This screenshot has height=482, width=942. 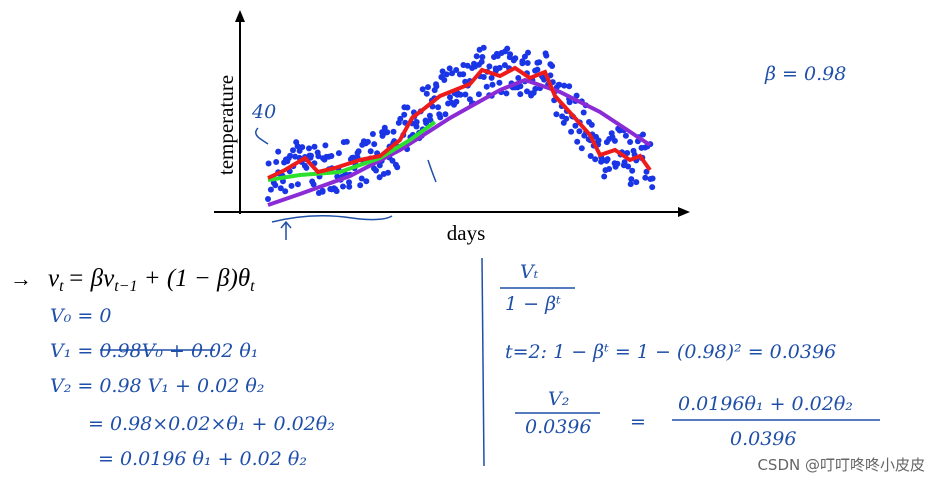 What do you see at coordinates (286, 230) in the screenshot?
I see `pointer` at bounding box center [286, 230].